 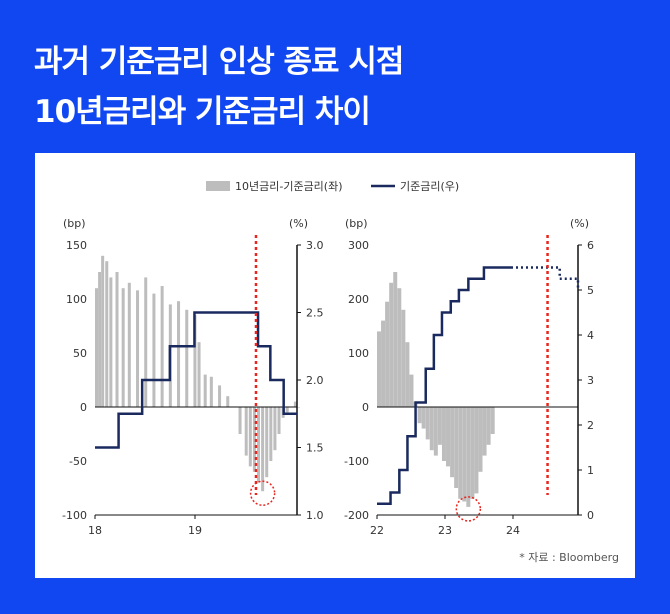 I want to click on right-tick-label: 1, so click(x=590, y=470).